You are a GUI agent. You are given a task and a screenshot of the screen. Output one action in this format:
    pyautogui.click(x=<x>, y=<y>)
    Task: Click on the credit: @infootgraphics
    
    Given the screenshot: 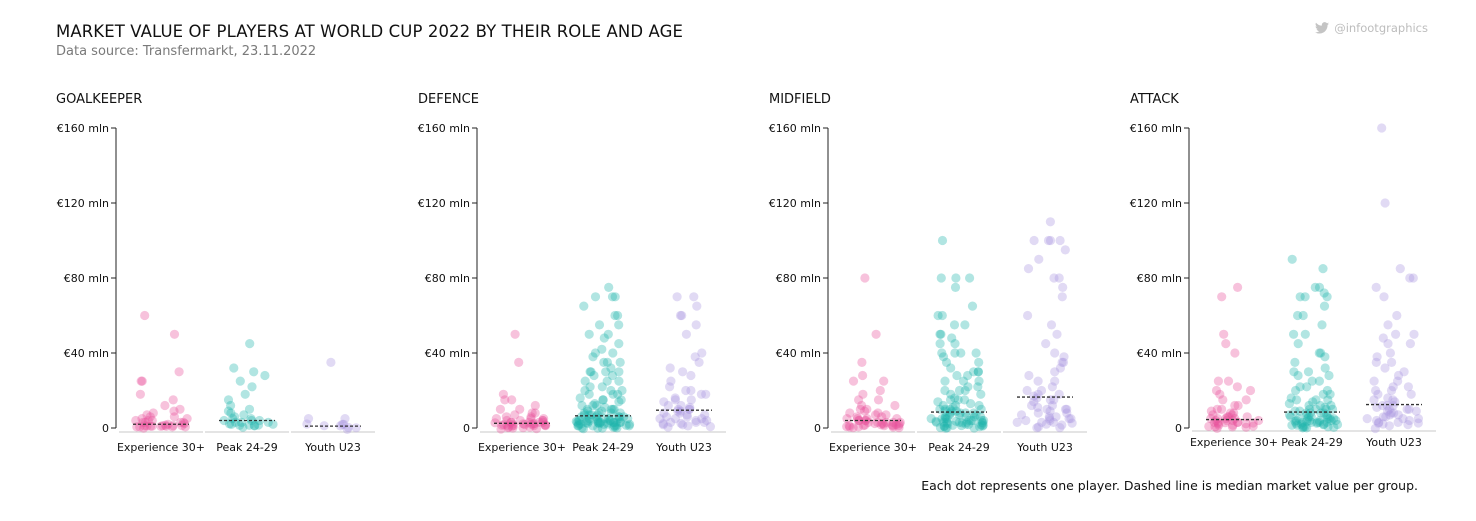 What is the action you would take?
    pyautogui.click(x=1371, y=28)
    